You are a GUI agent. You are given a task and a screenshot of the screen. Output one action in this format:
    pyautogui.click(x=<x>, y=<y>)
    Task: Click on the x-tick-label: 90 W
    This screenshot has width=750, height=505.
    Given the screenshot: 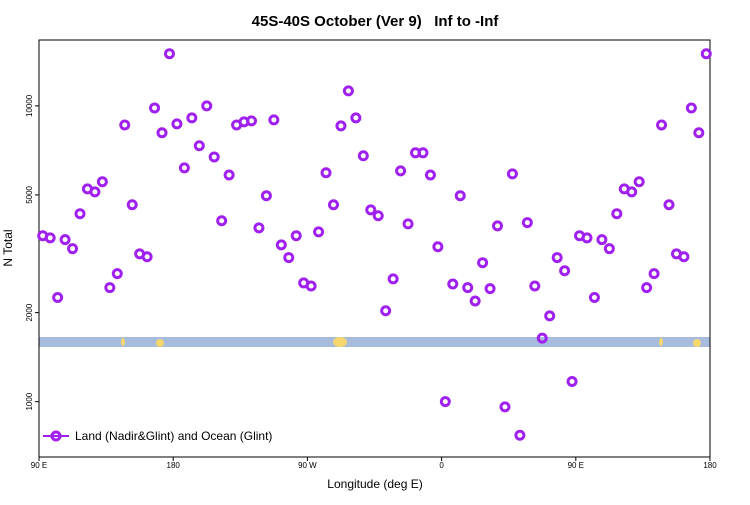 What is the action you would take?
    pyautogui.click(x=307, y=465)
    